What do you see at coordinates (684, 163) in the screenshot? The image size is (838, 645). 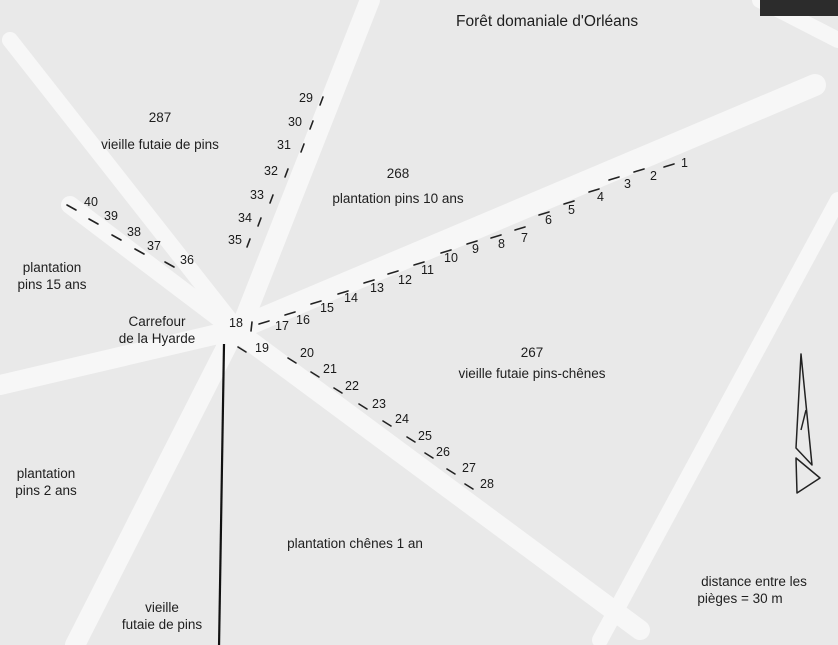 I see `trap-1-label: 1` at bounding box center [684, 163].